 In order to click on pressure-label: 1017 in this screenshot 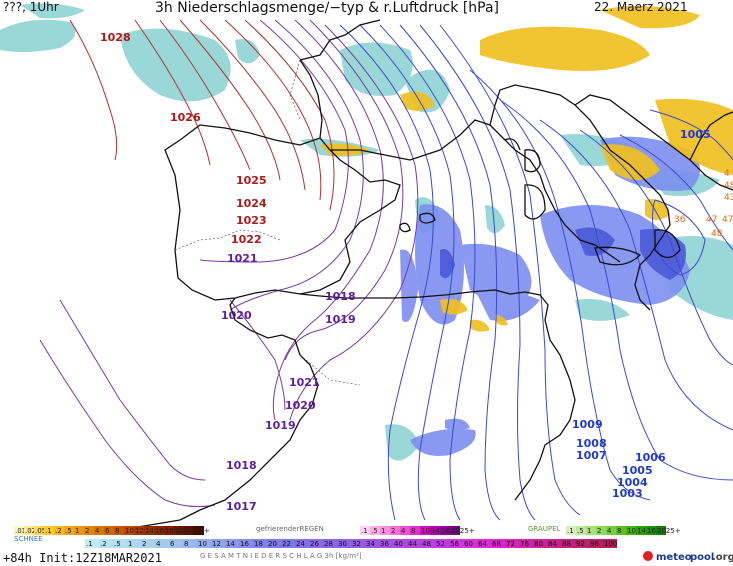, I will do `click(241, 506)`.